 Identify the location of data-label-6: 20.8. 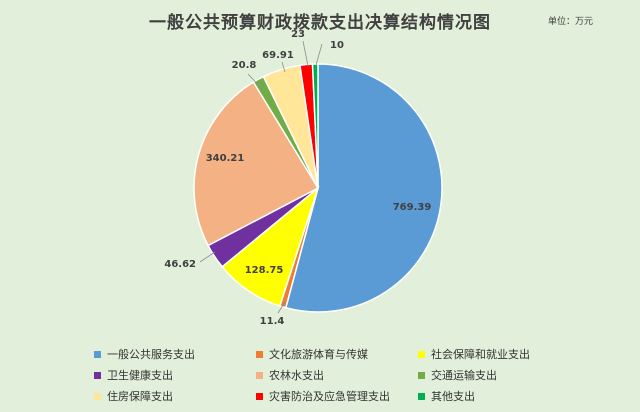
(244, 65).